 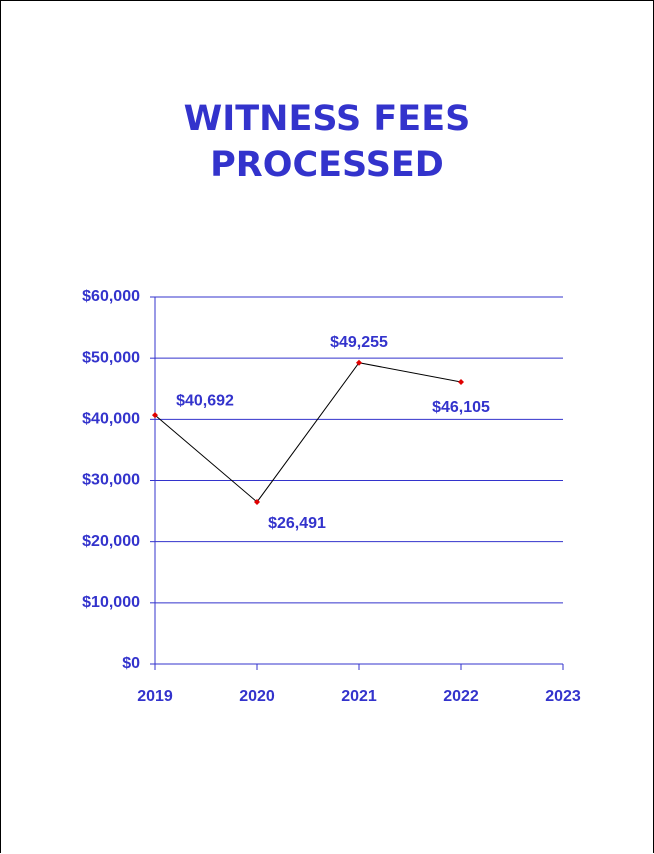 What do you see at coordinates (111, 480) in the screenshot?
I see `y-tick-label: $30,000` at bounding box center [111, 480].